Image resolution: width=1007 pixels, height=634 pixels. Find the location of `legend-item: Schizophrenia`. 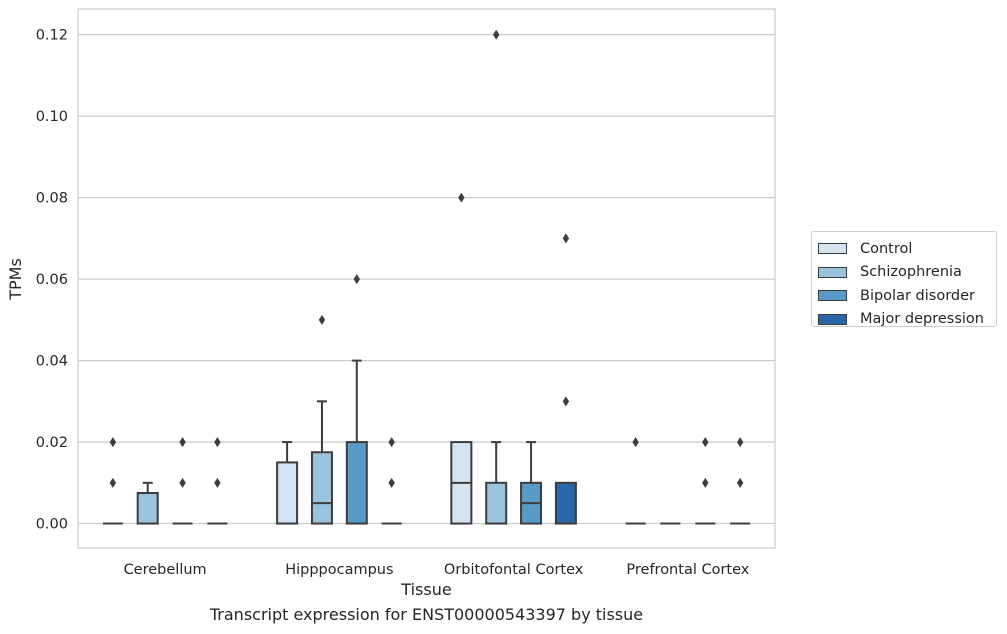

legend-item: Schizophrenia is located at coordinates (907, 273).